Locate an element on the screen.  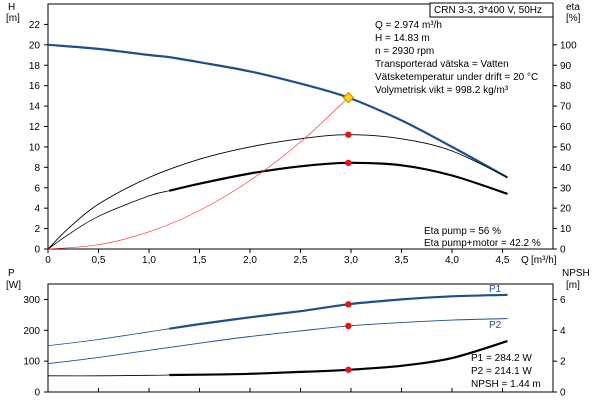
y-left-tick-label: 300 is located at coordinates (31, 300).